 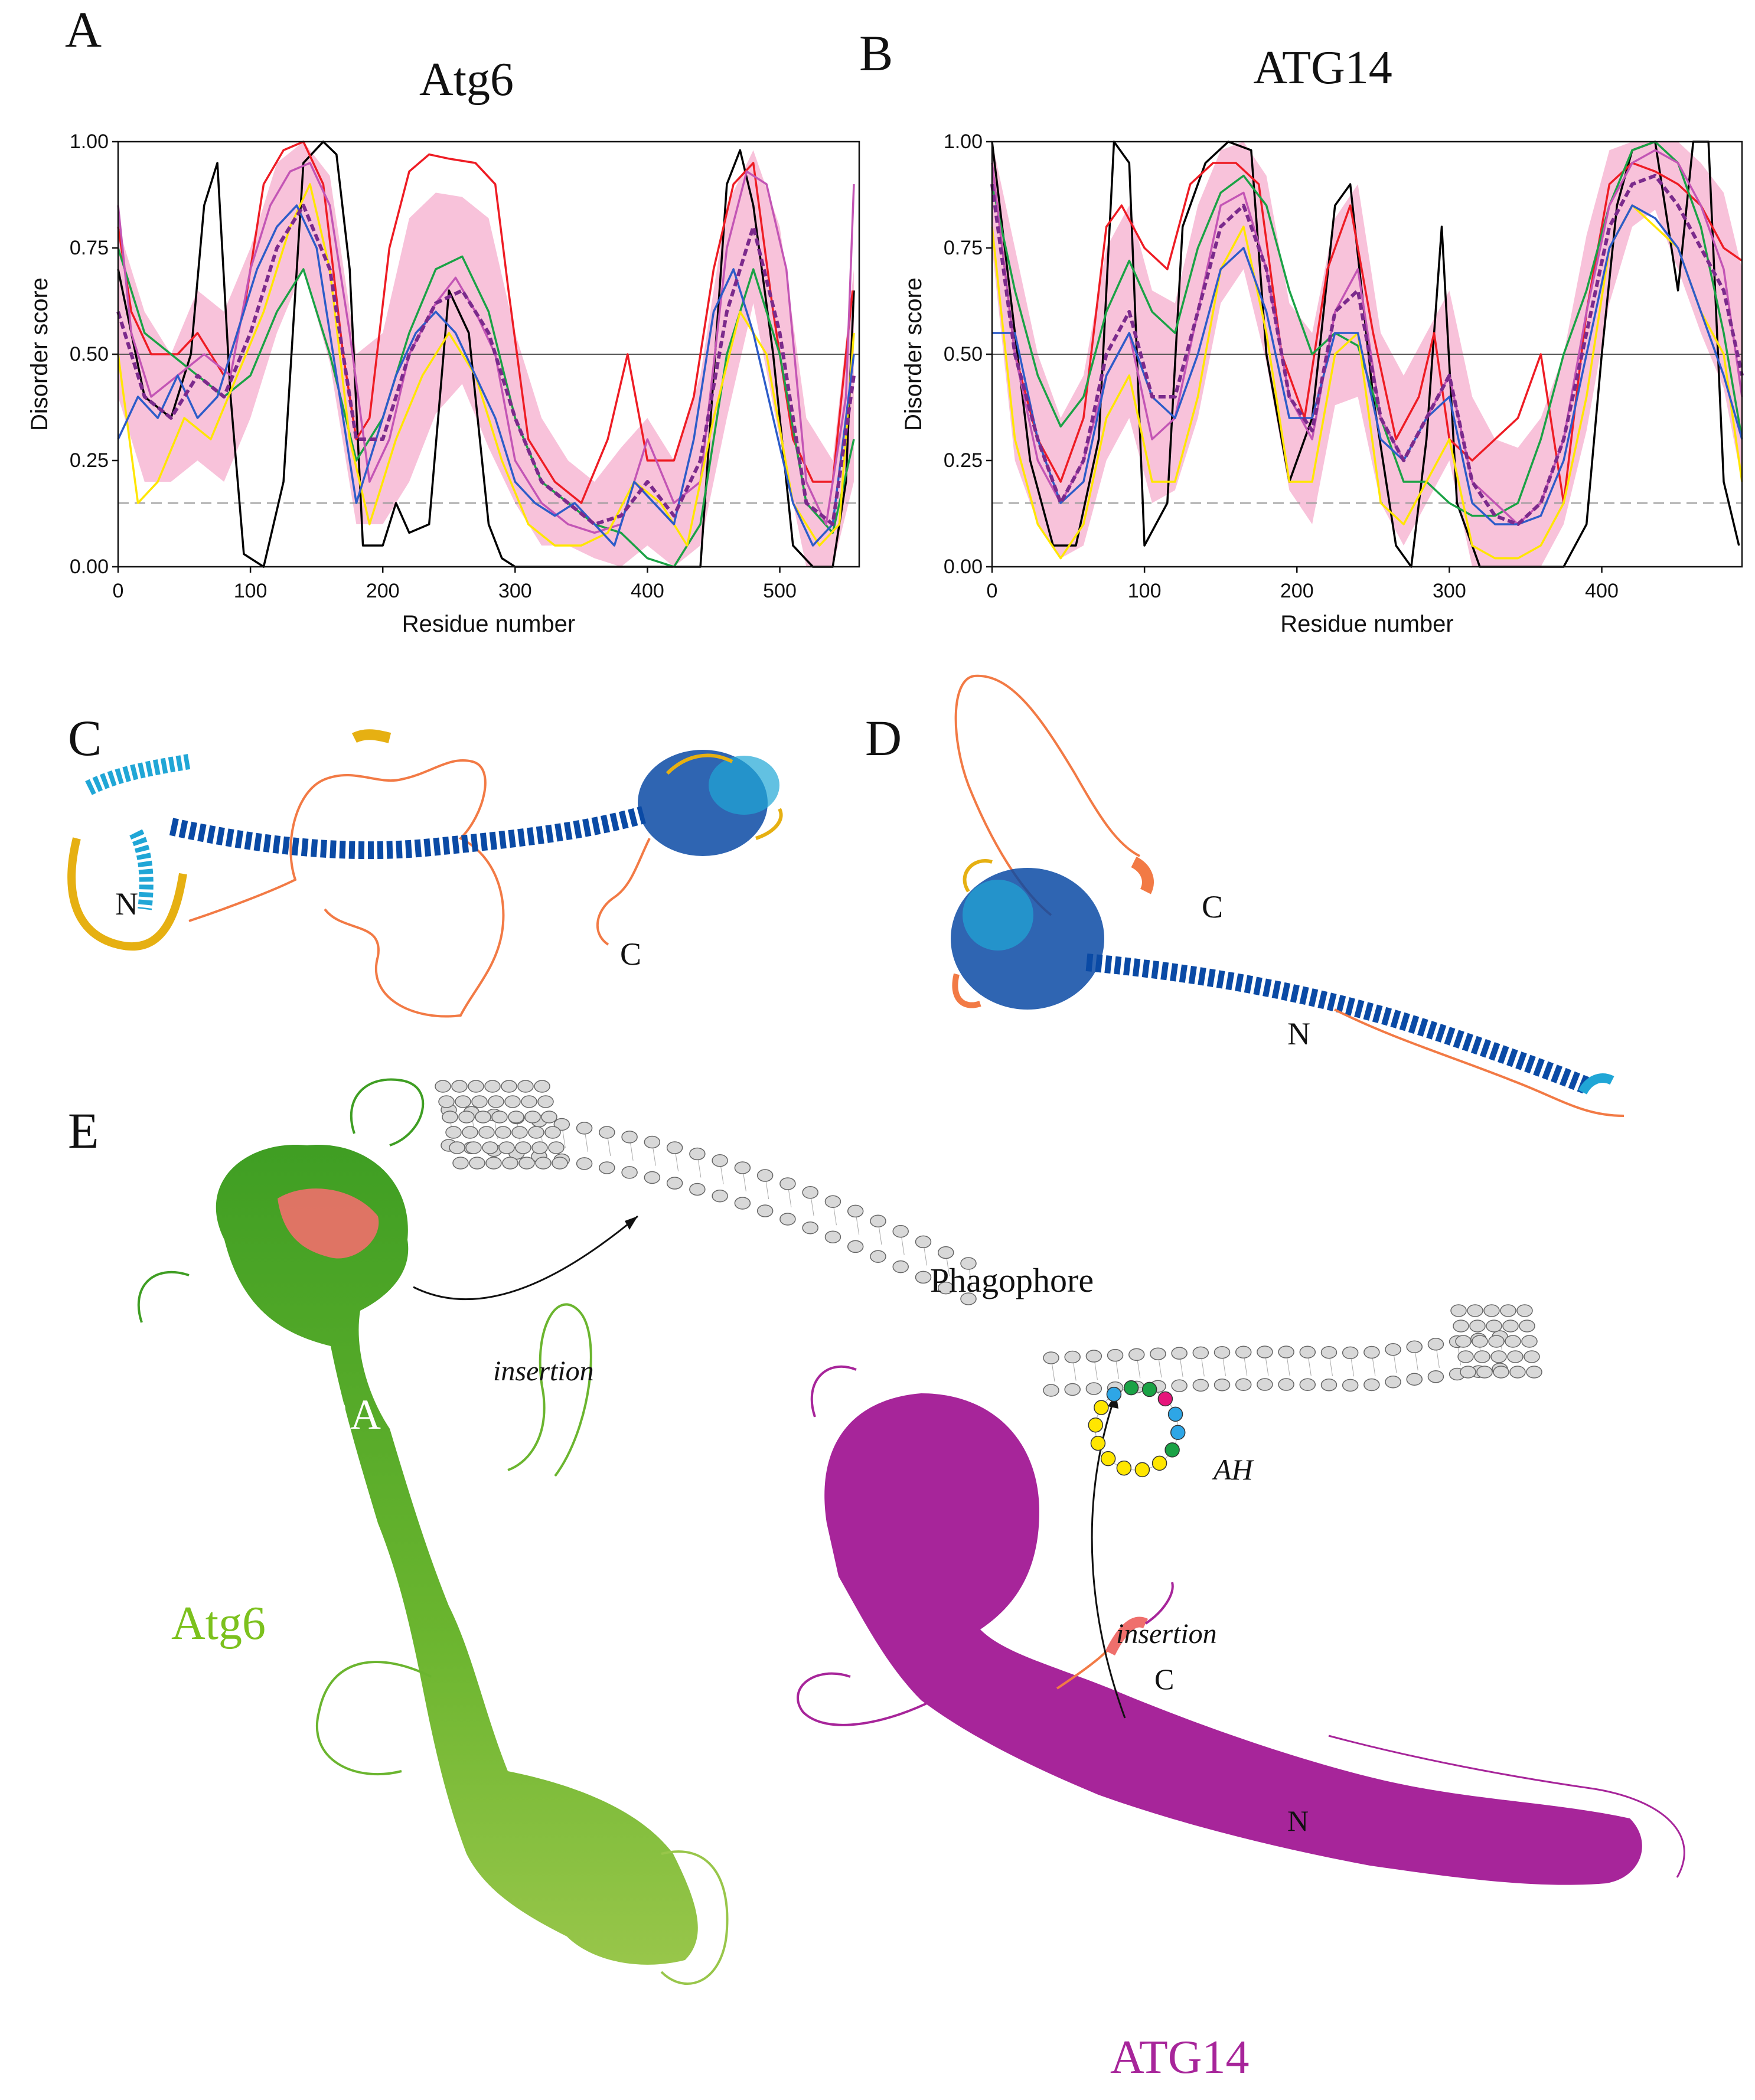 I want to click on y-tick-label: 0.00, so click(x=964, y=567).